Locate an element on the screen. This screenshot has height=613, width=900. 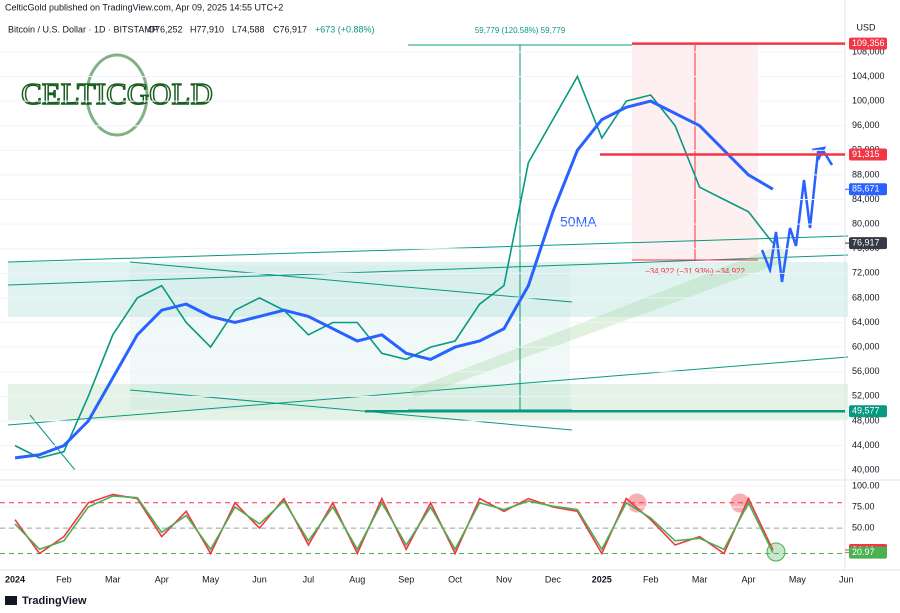
ma-label: 50MA is located at coordinates (578, 222).